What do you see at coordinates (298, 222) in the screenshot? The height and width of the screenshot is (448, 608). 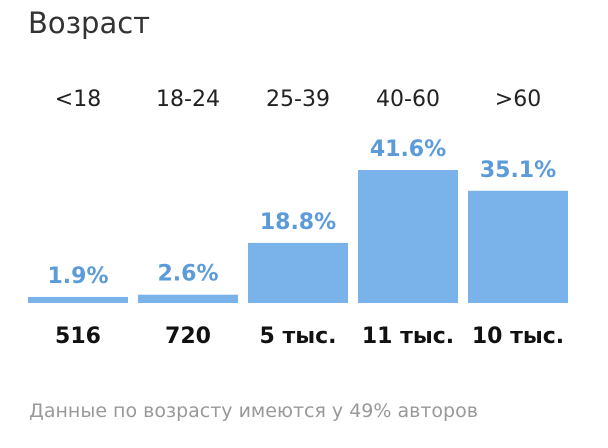 I see `value-label: 18.8%` at bounding box center [298, 222].